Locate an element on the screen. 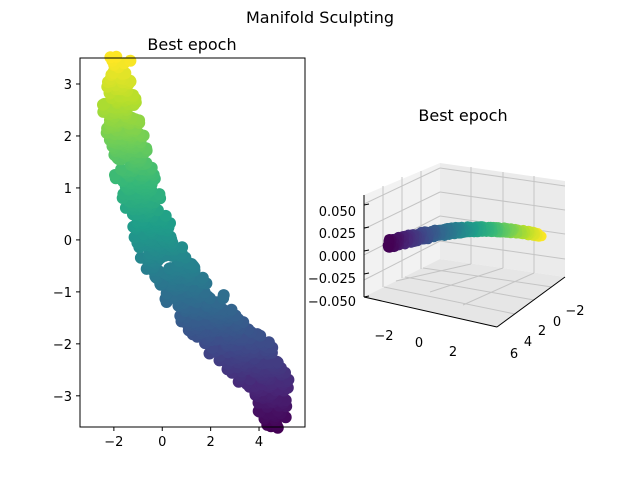  z-tick-label: 0.000 is located at coordinates (337, 257).